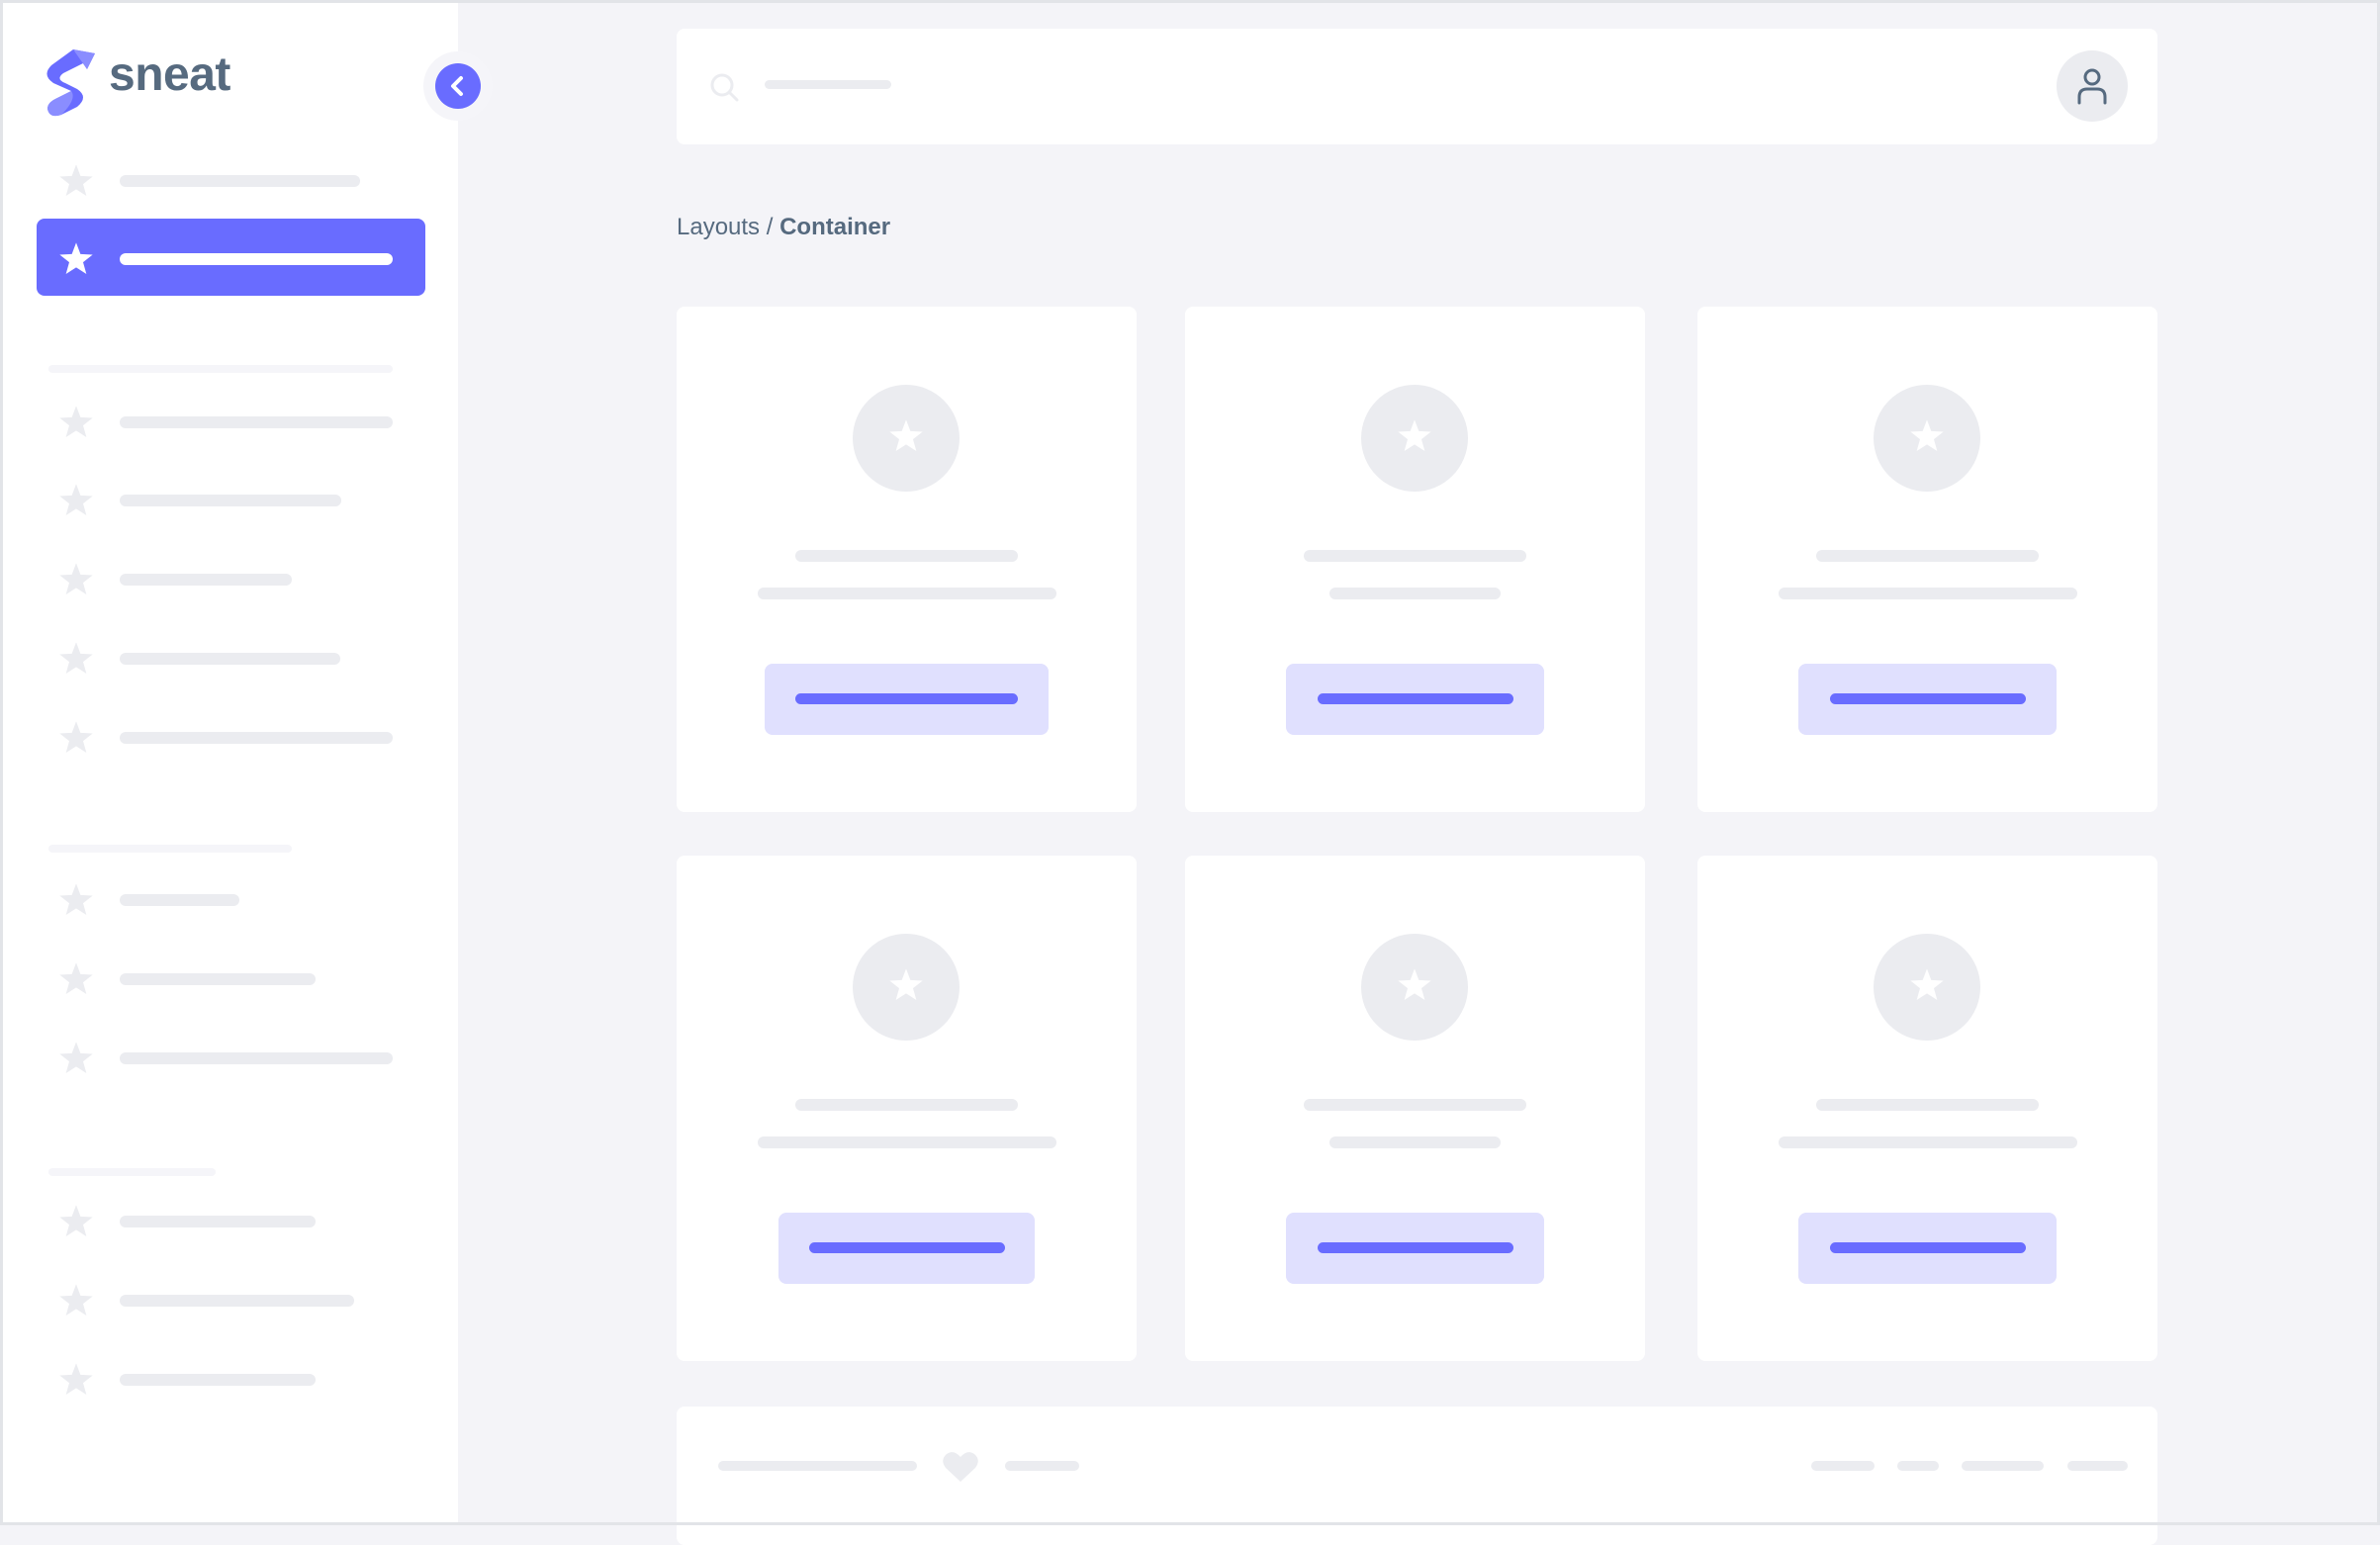 This screenshot has height=1545, width=2380. Describe the element at coordinates (828, 84) in the screenshot. I see `search-input` at that location.